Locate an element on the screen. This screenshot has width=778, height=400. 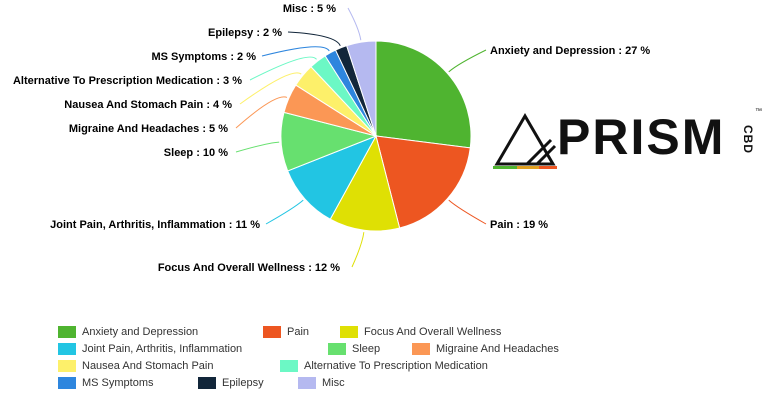
slice-label: Misc : 5 % is located at coordinates (309, 9).